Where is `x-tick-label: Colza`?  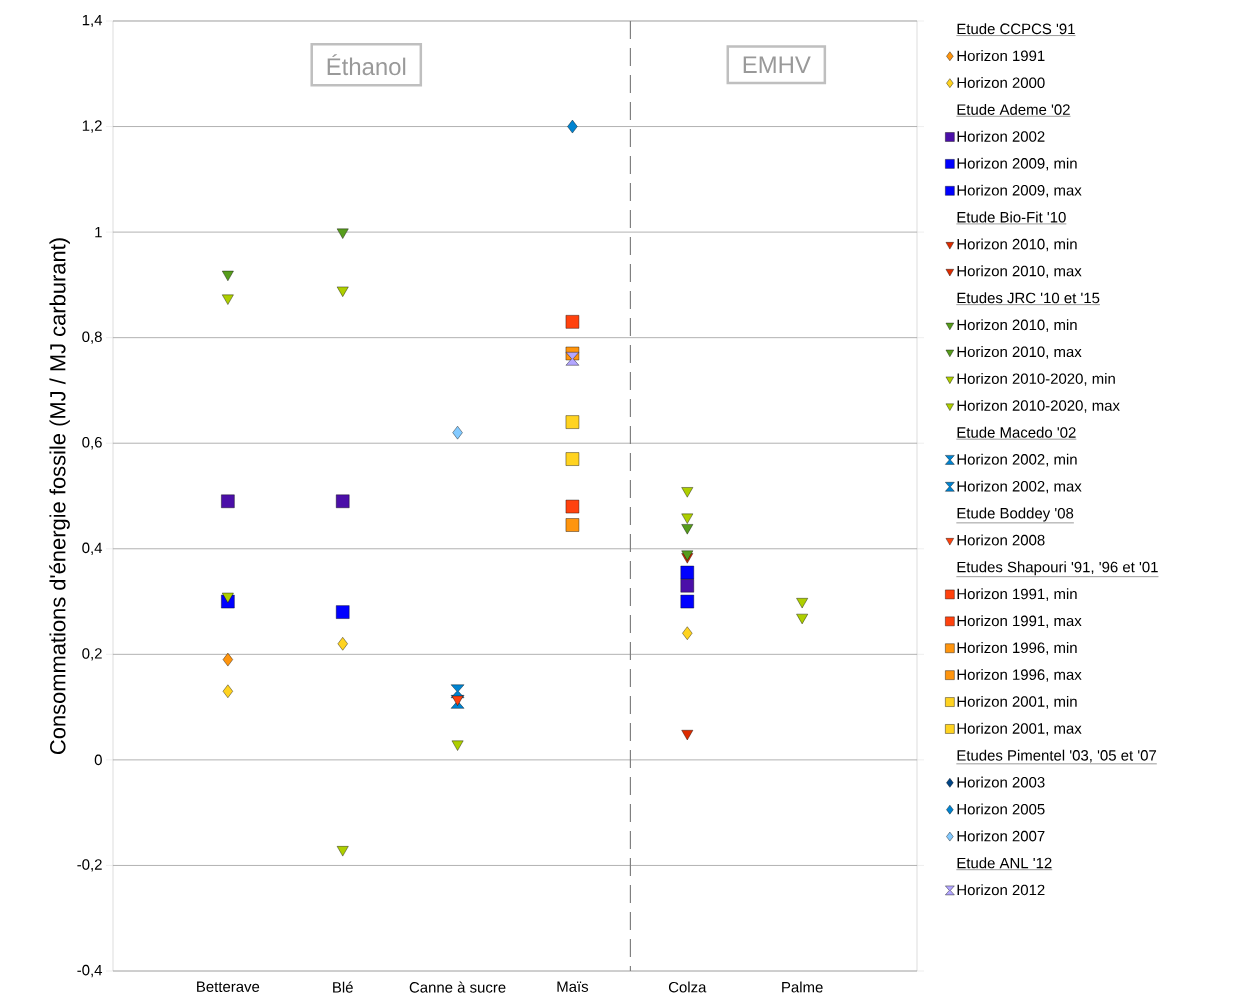 x-tick-label: Colza is located at coordinates (687, 987).